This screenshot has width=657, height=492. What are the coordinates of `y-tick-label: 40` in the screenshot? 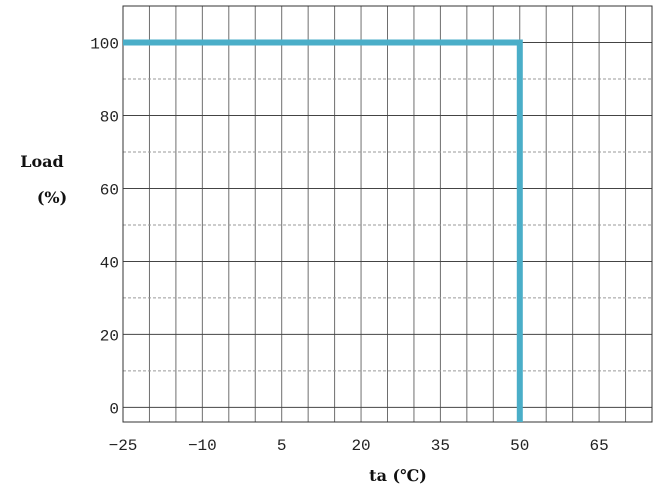 It's located at (109, 263).